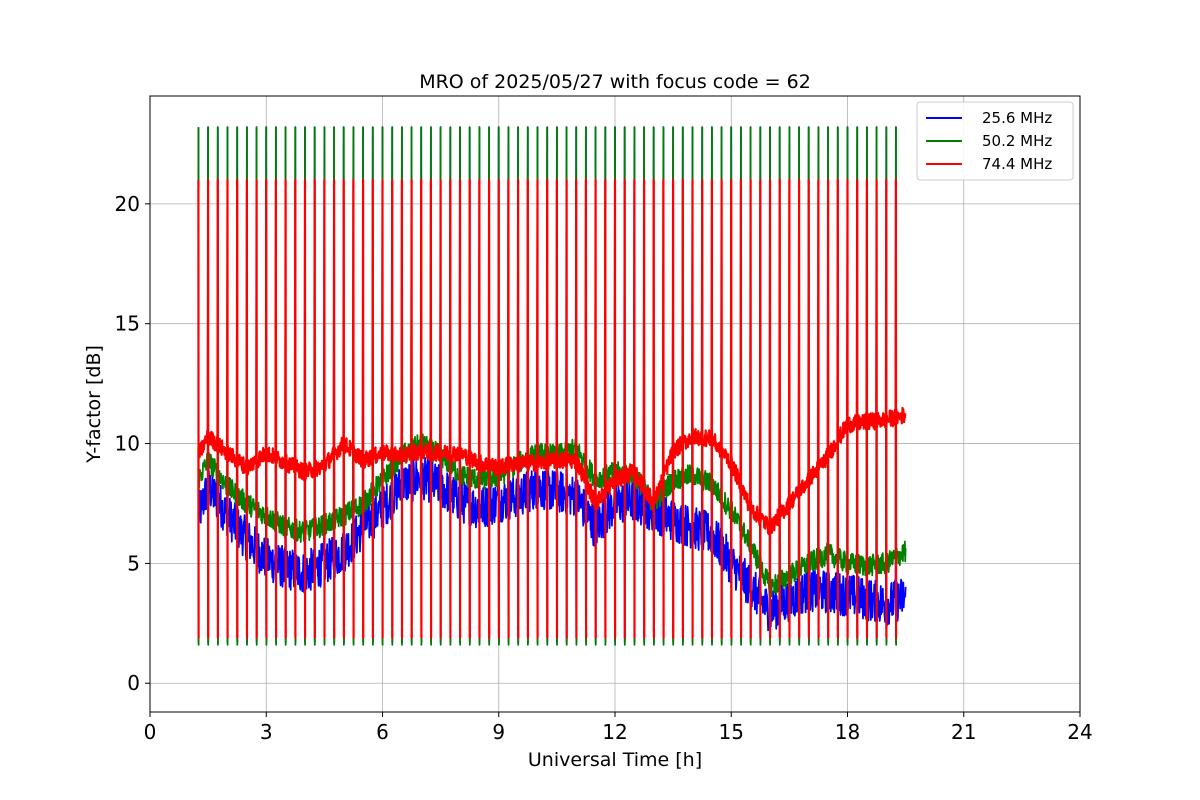 This screenshot has width=1200, height=800. I want to click on x-tick-label: 3, so click(266, 732).